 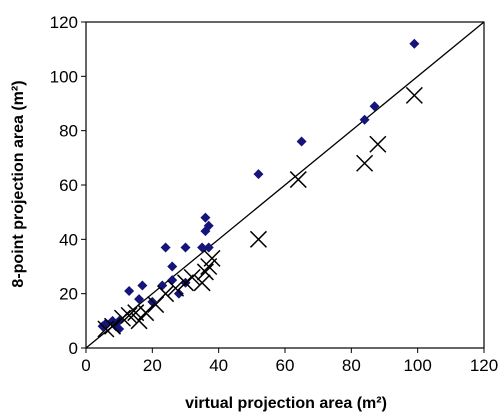 What do you see at coordinates (285, 365) in the screenshot?
I see `x-tick-label: 60` at bounding box center [285, 365].